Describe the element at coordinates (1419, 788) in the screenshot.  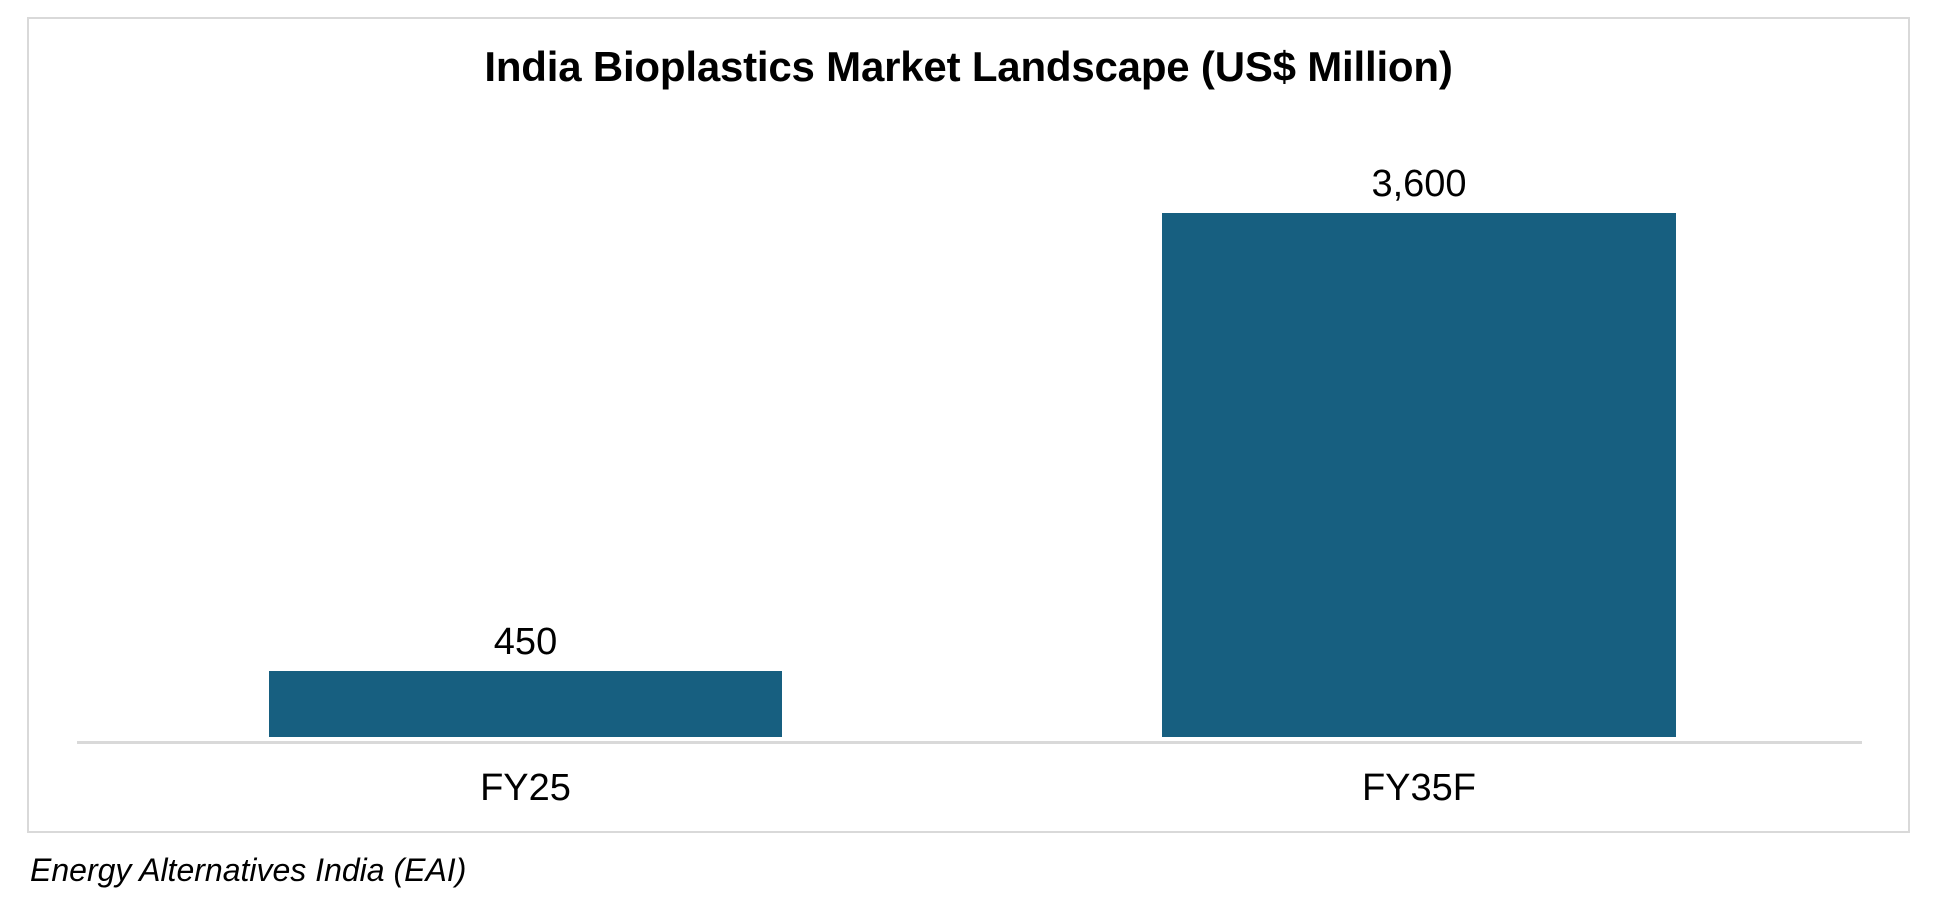
I see `category-label-fy35f: FY35F` at that location.